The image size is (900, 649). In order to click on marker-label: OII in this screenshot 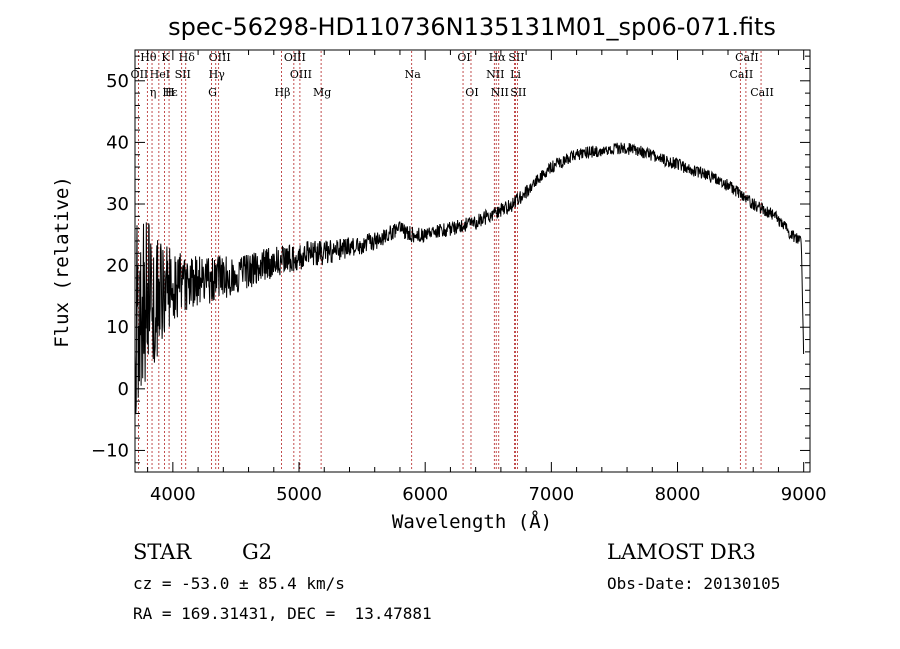, I will do `click(140, 74)`.